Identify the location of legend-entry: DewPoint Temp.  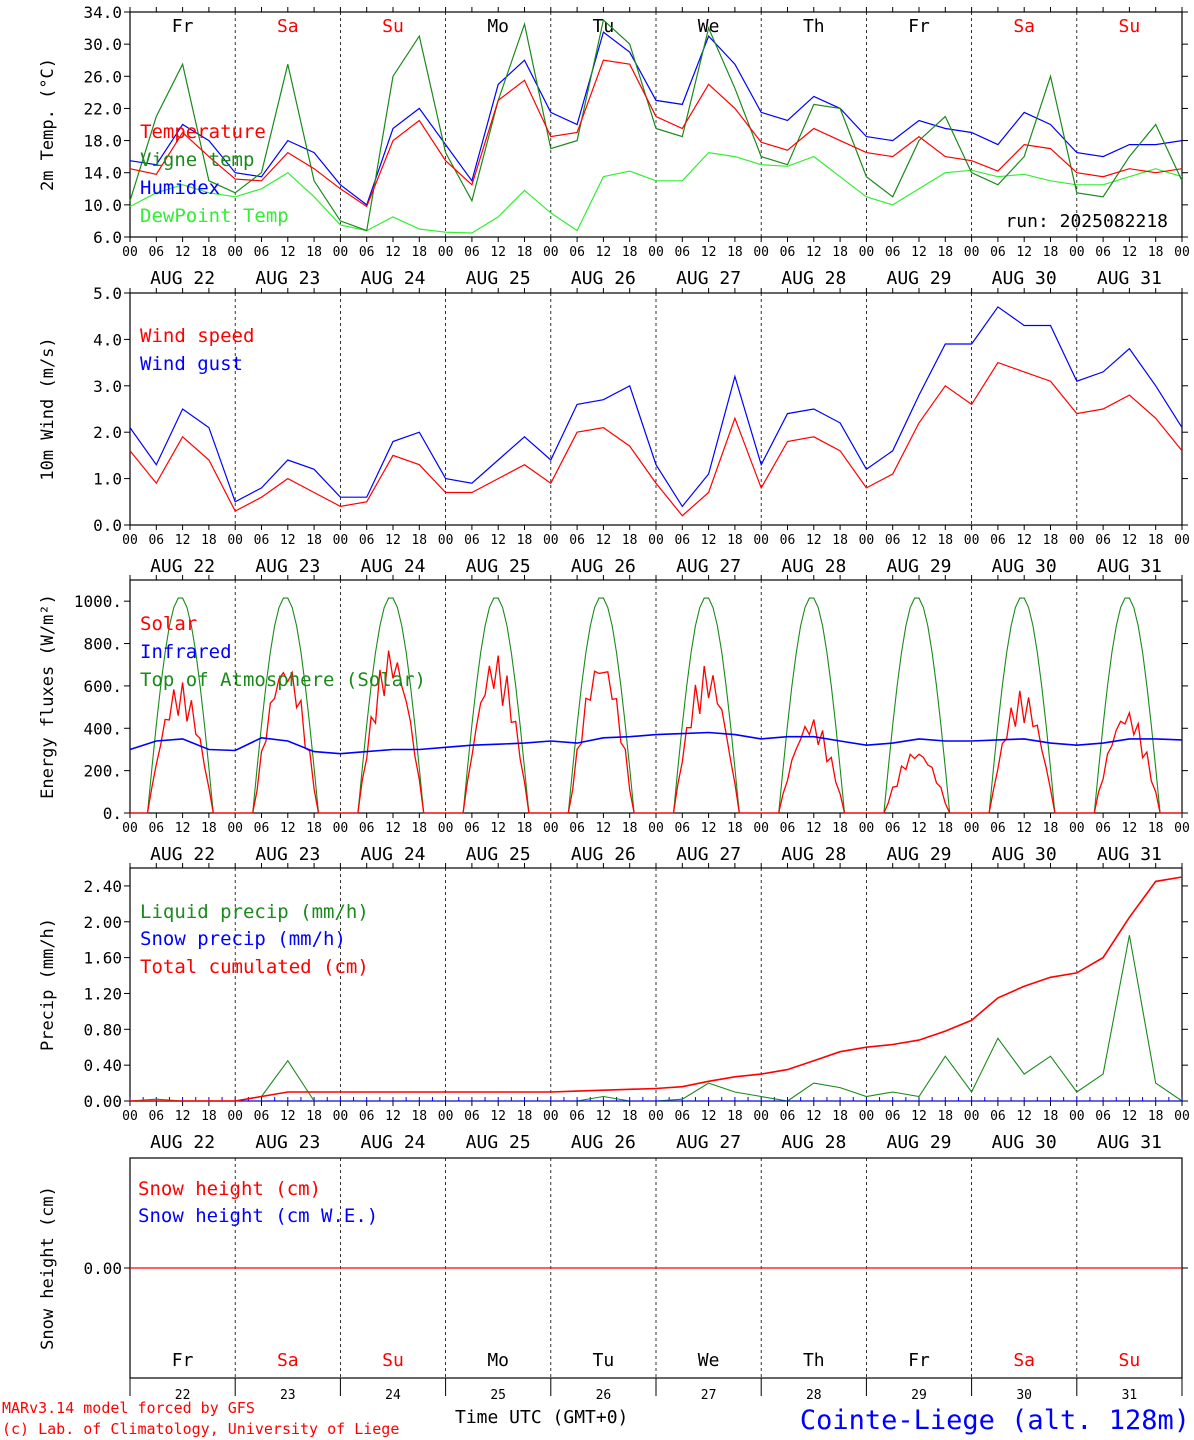
(214, 216).